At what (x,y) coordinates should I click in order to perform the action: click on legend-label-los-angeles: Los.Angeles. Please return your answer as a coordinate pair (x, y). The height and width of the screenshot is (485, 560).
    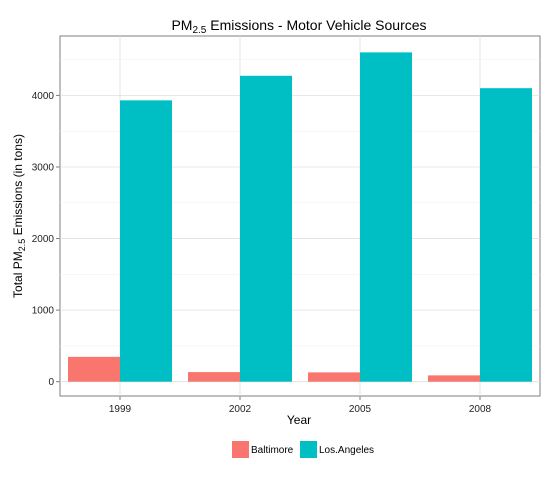
    Looking at the image, I should click on (346, 450).